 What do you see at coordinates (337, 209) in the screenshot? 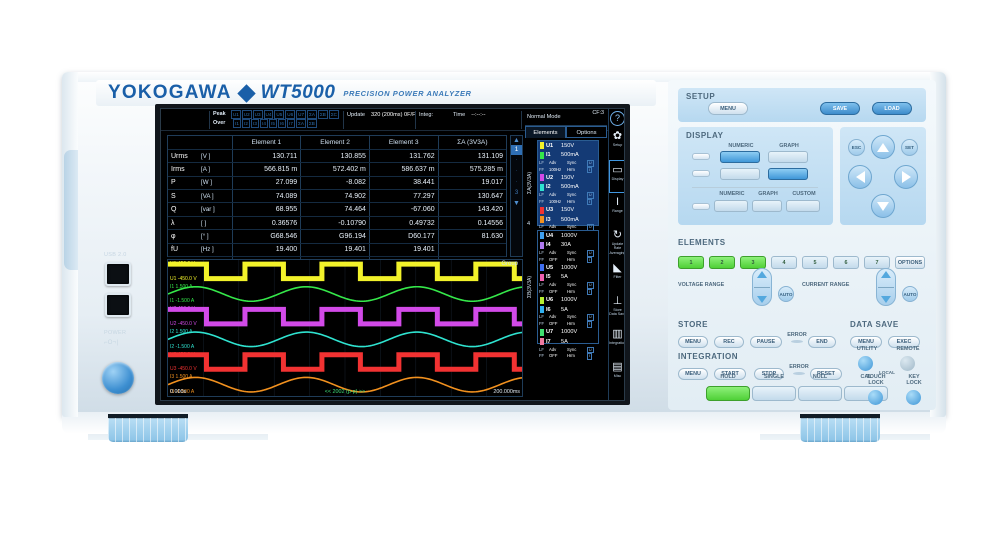
I see `table-row: Q [var ] 68.955 74.464 -67.060 143.420` at bounding box center [337, 209].